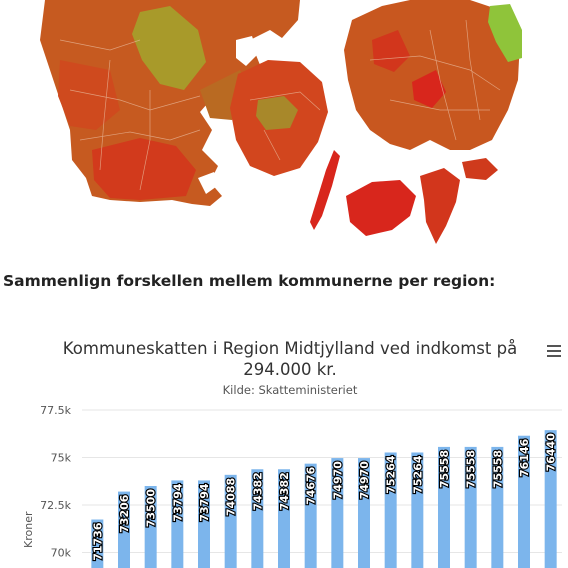  What do you see at coordinates (325, 190) in the screenshot?
I see `map-region-langeland` at bounding box center [325, 190].